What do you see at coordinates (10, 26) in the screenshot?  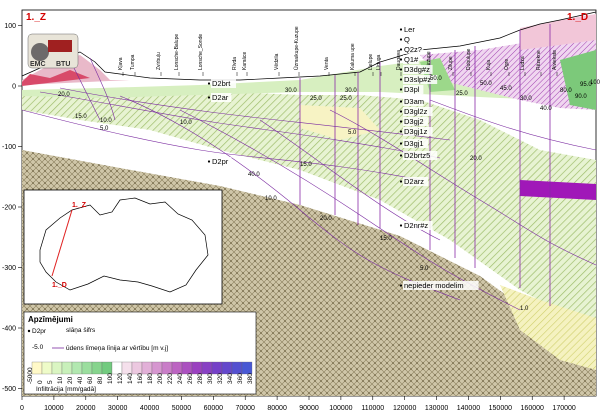 I see `y-tick-label: 100` at bounding box center [10, 26].